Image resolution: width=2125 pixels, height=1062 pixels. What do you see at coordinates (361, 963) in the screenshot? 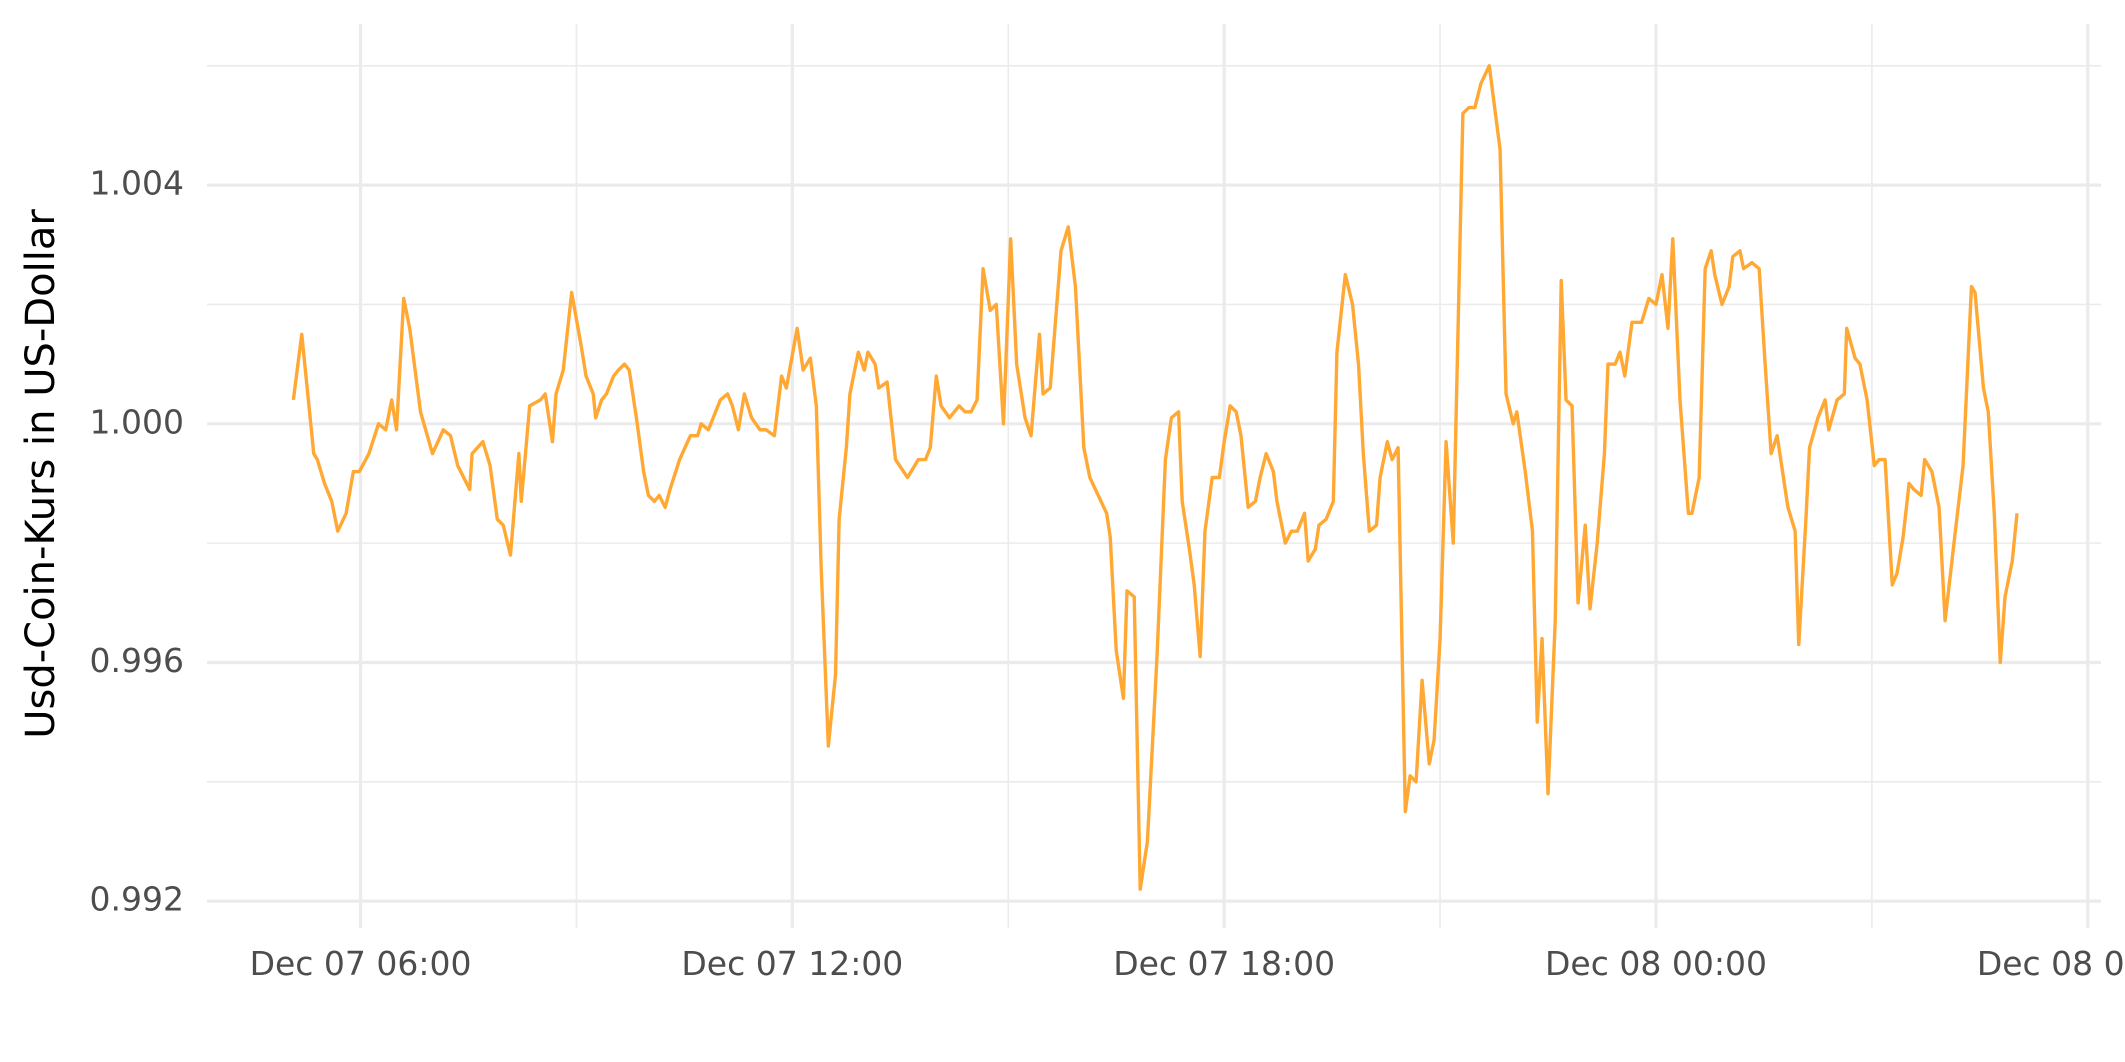
I see `x-tick-label: Dec 07 06:00` at bounding box center [361, 963].